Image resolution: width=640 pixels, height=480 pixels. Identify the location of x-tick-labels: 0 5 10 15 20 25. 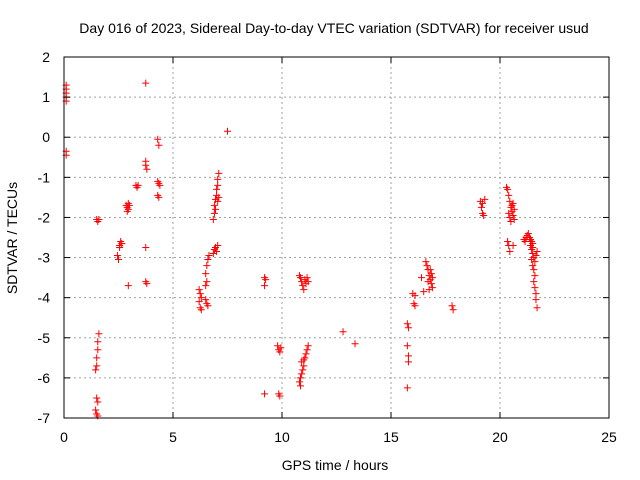
(338, 437).